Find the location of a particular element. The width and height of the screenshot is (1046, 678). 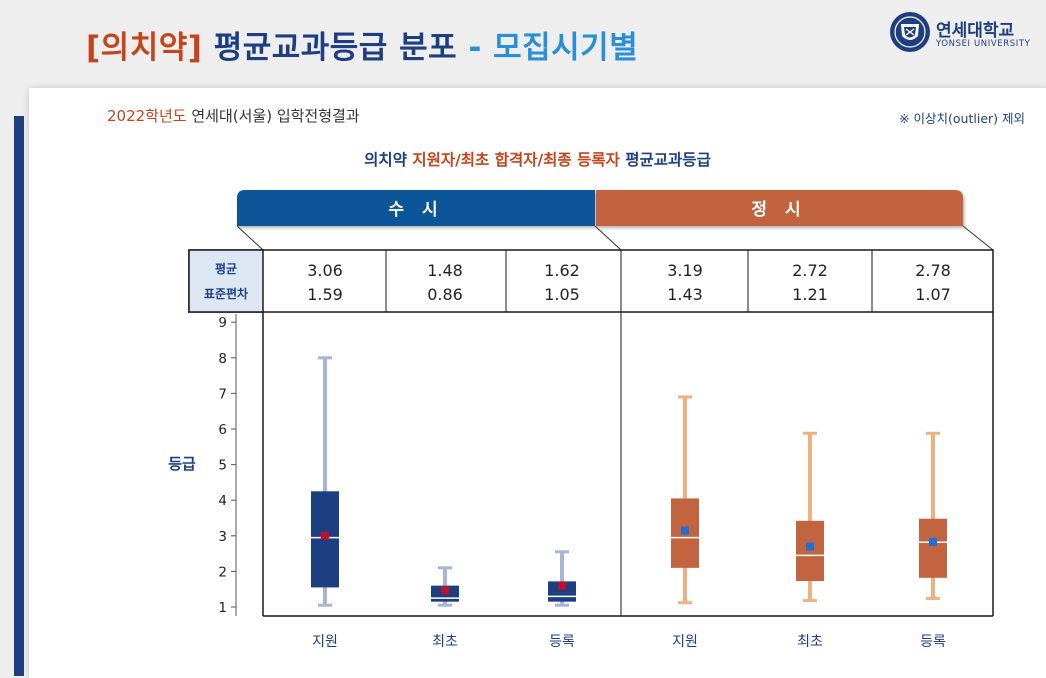

susi-header-tab is located at coordinates (416, 208).